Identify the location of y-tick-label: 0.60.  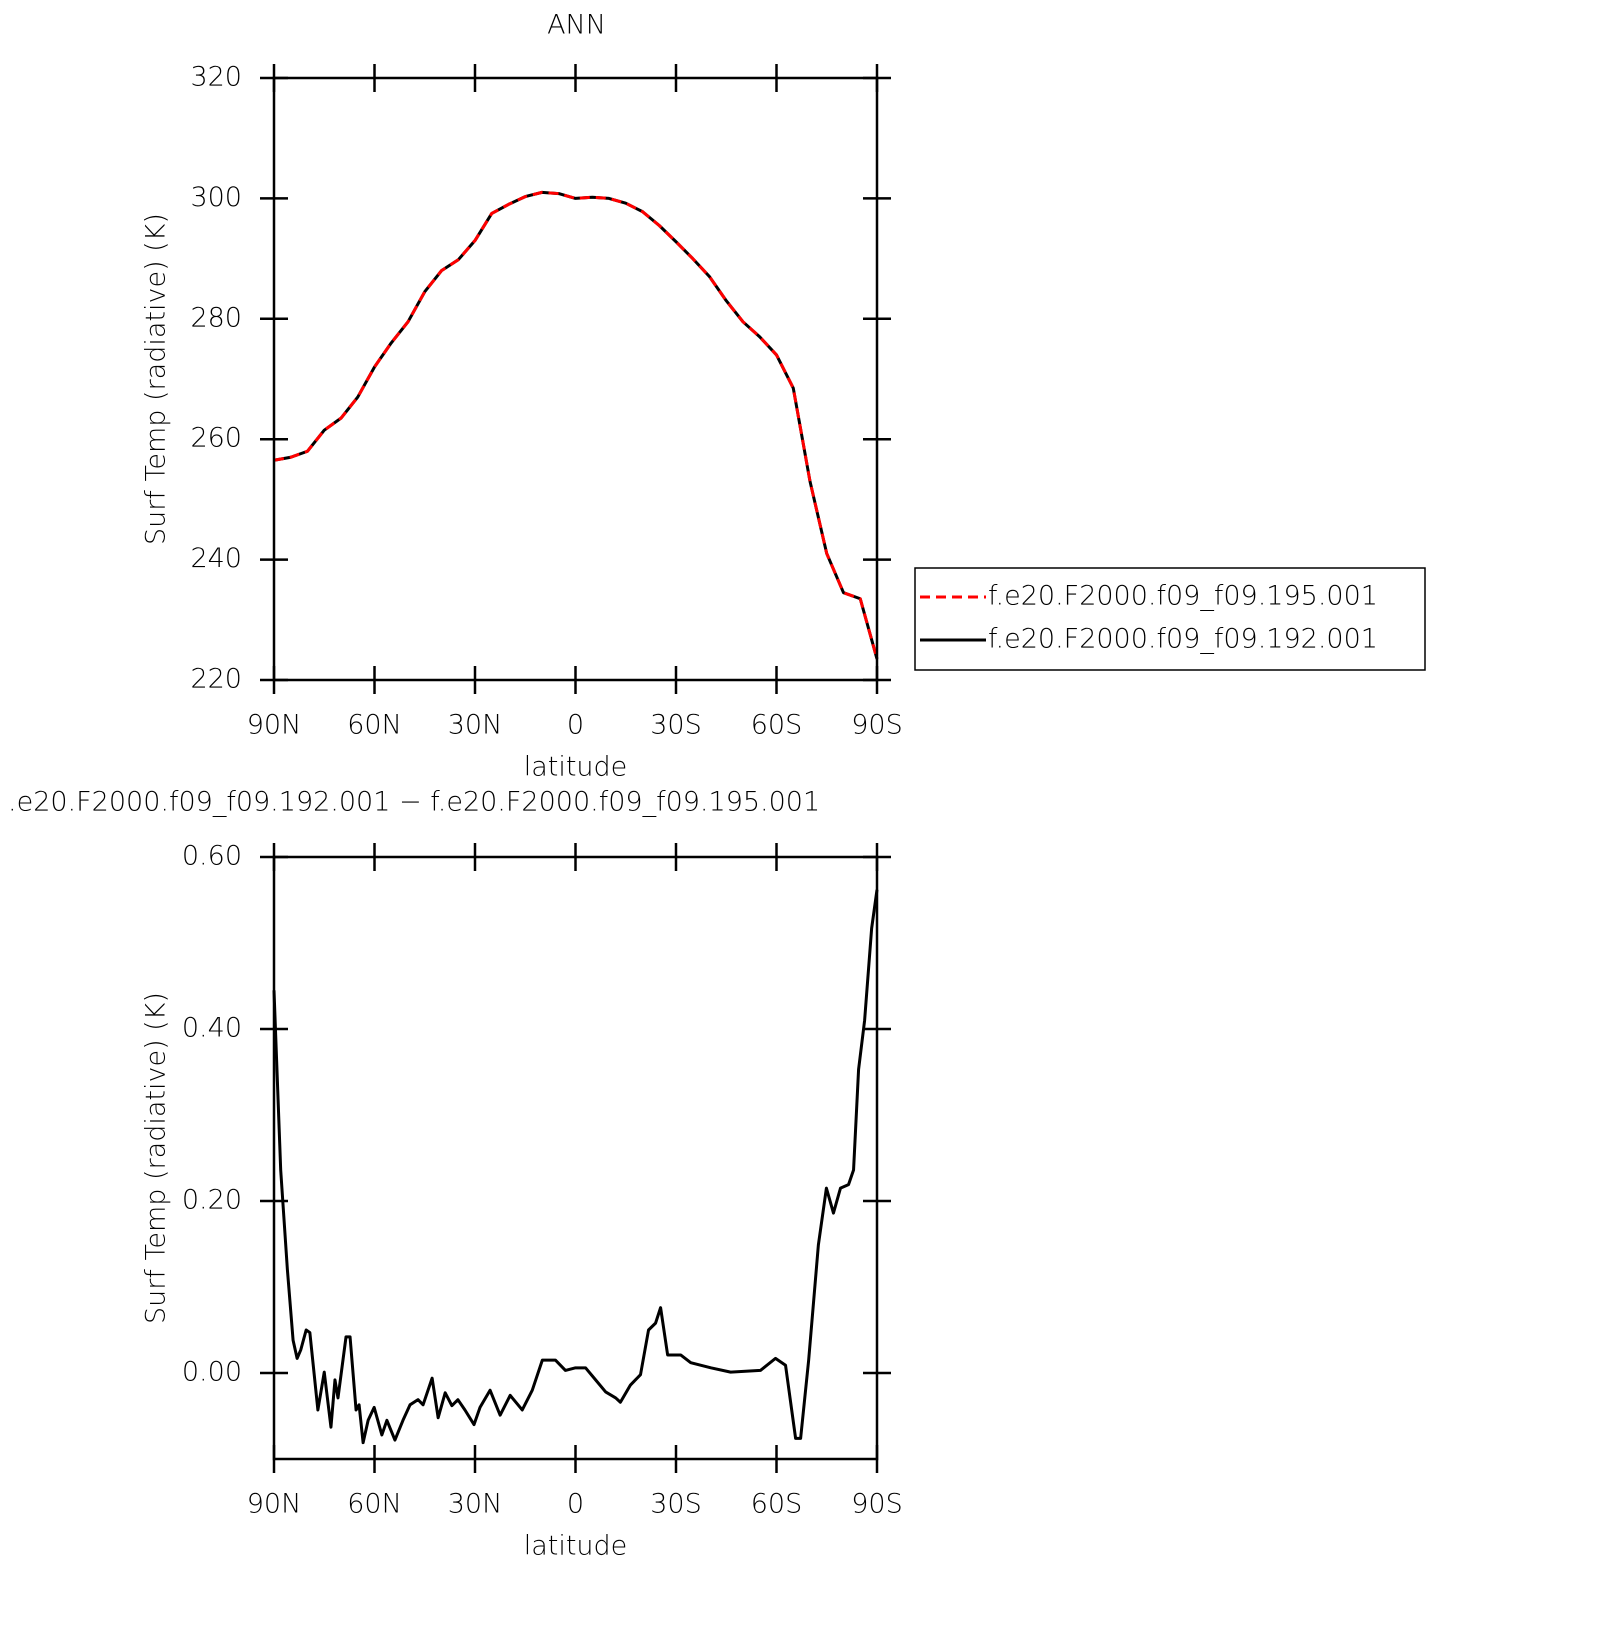
(212, 856).